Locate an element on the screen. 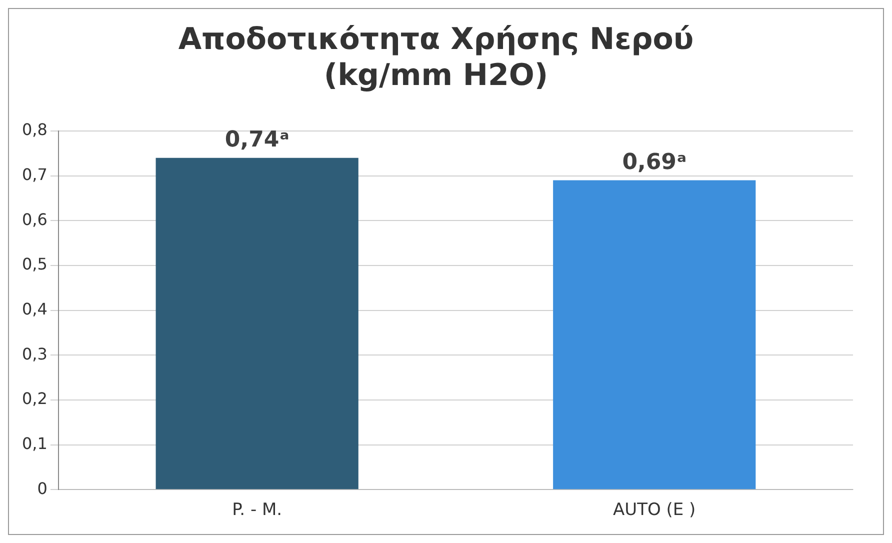 This screenshot has height=543, width=892. y-tick-label: 0,2 is located at coordinates (35, 398).